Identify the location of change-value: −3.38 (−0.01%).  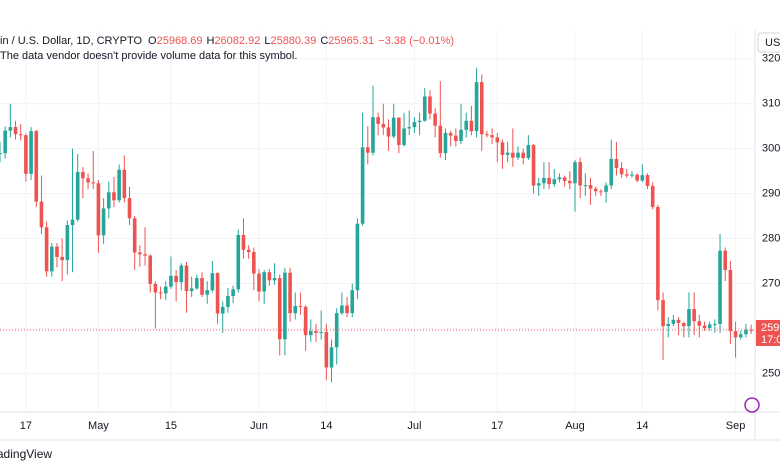
(416, 41).